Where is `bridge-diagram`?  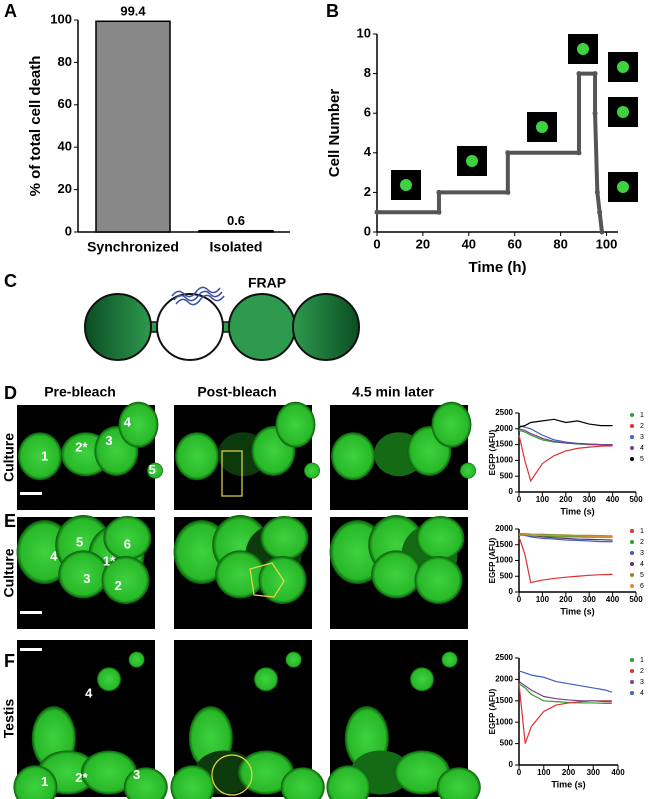
bridge-diagram is located at coordinates (222, 323).